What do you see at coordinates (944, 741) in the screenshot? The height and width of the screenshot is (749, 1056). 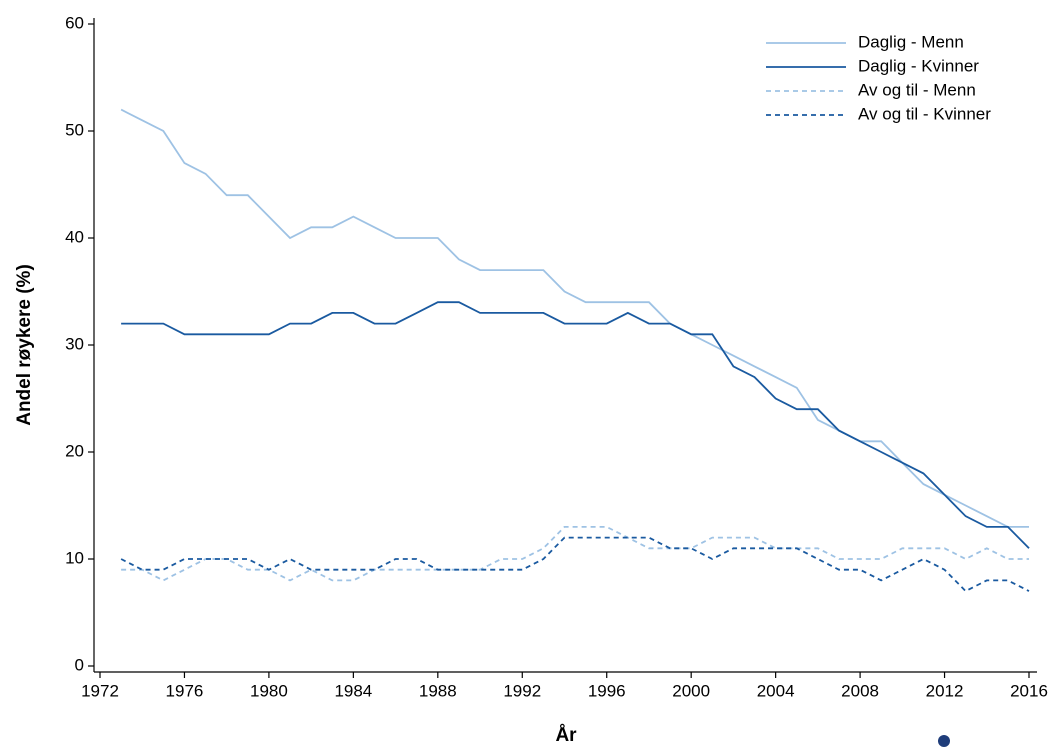 I see `logo-dot` at bounding box center [944, 741].